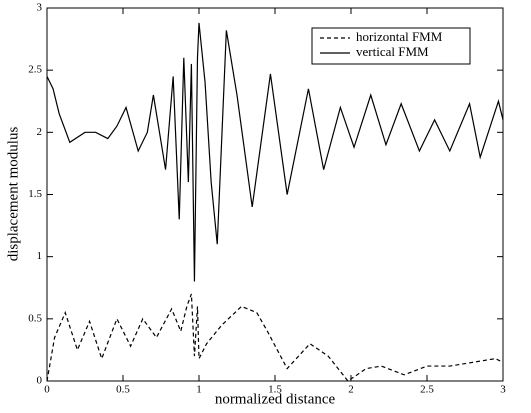 The height and width of the screenshot is (413, 531). I want to click on y-tick-label: 1, so click(40, 256).